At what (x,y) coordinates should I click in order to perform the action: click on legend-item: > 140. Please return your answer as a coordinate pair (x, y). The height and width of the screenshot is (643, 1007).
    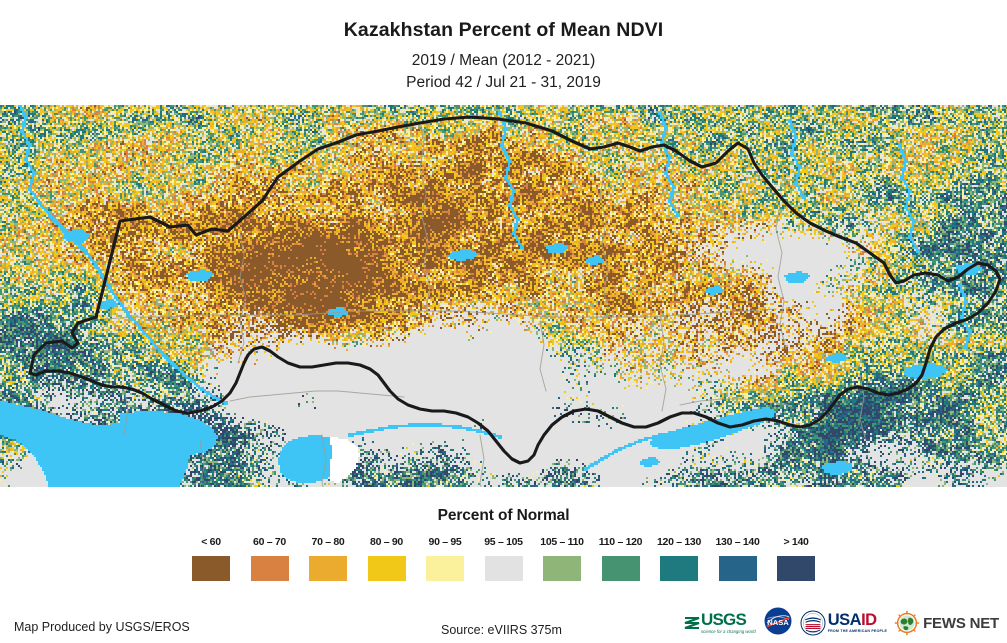
    Looking at the image, I should click on (796, 558).